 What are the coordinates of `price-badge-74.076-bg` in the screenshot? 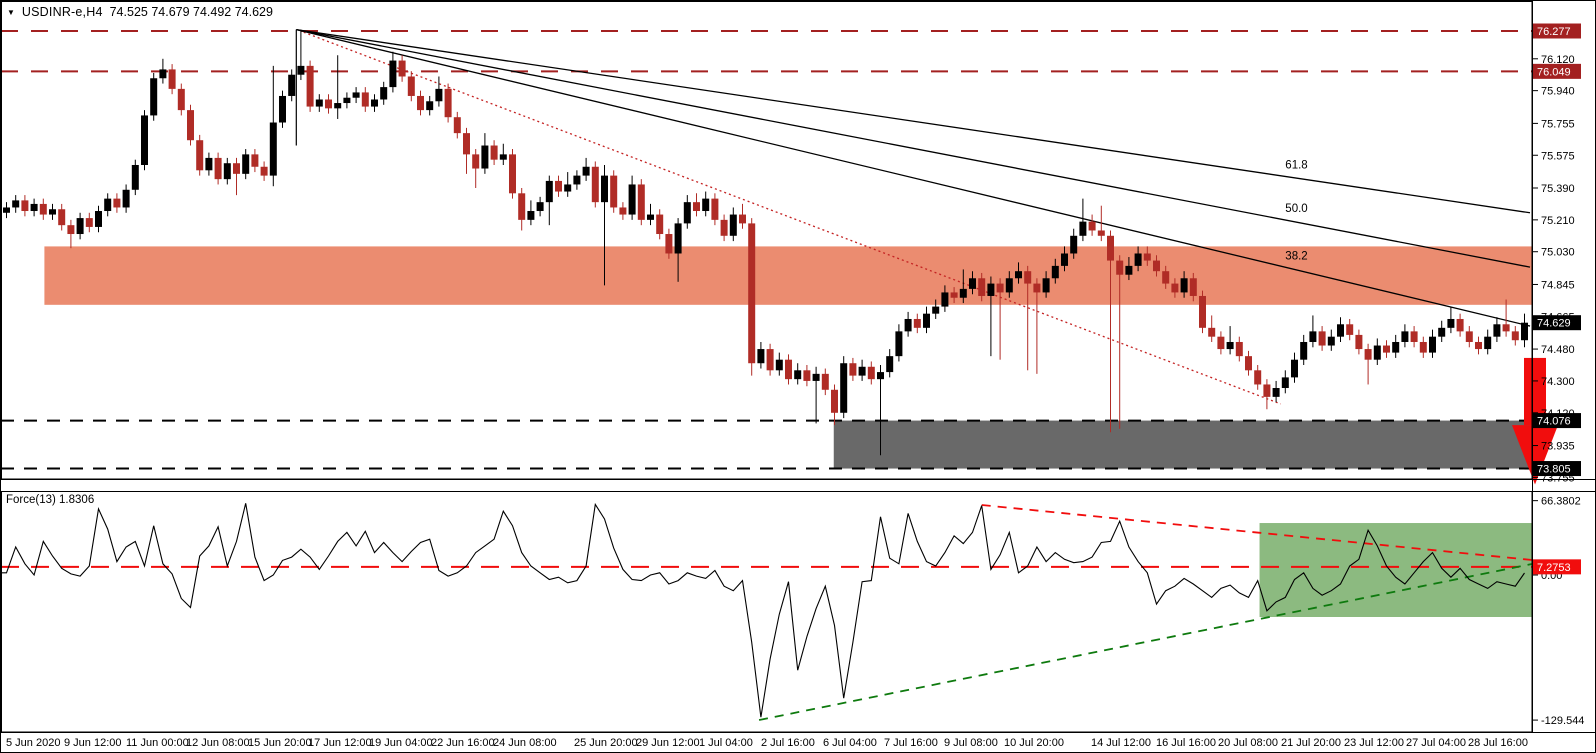 It's located at (1557, 421).